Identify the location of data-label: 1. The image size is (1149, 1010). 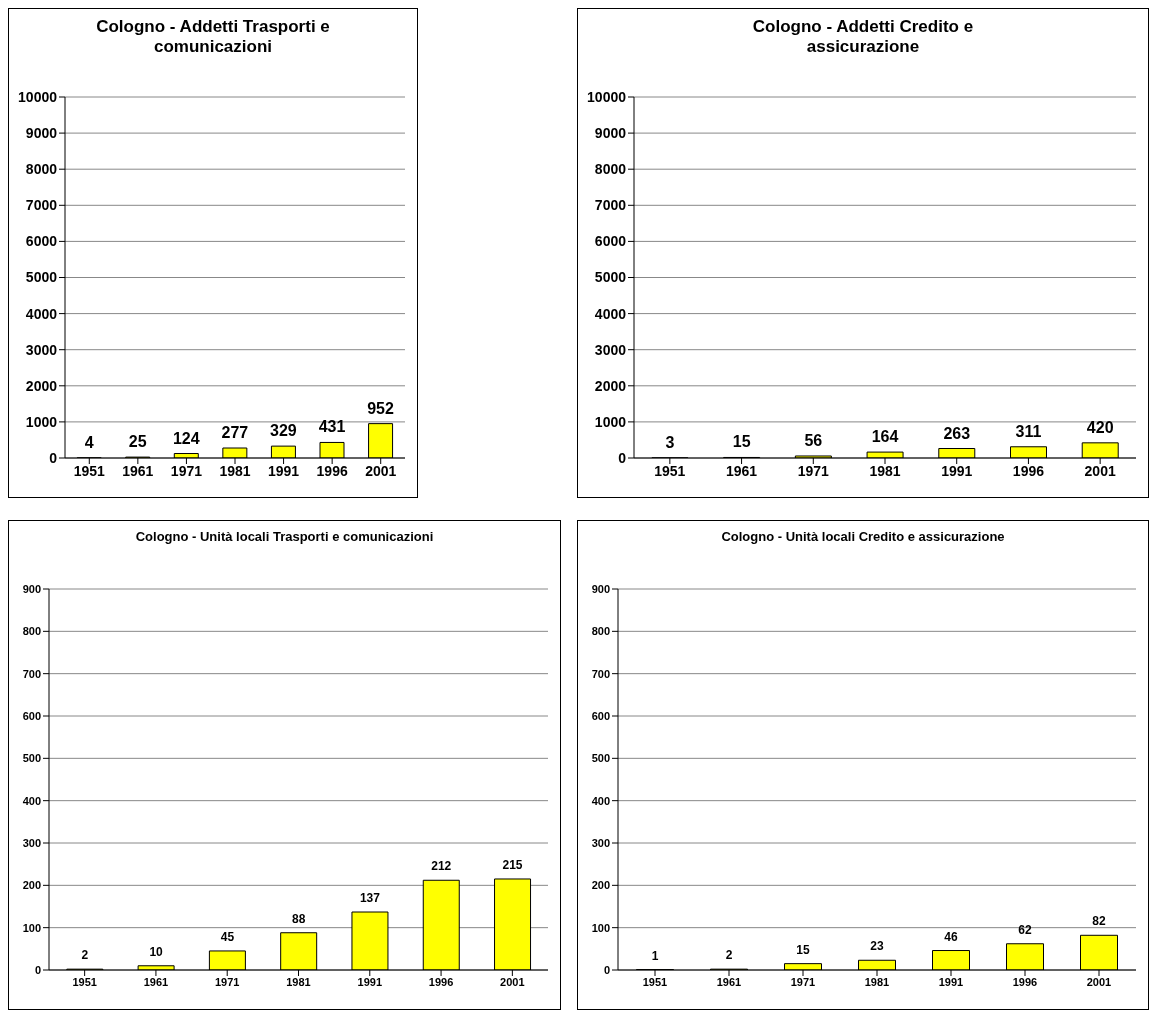
(655, 955).